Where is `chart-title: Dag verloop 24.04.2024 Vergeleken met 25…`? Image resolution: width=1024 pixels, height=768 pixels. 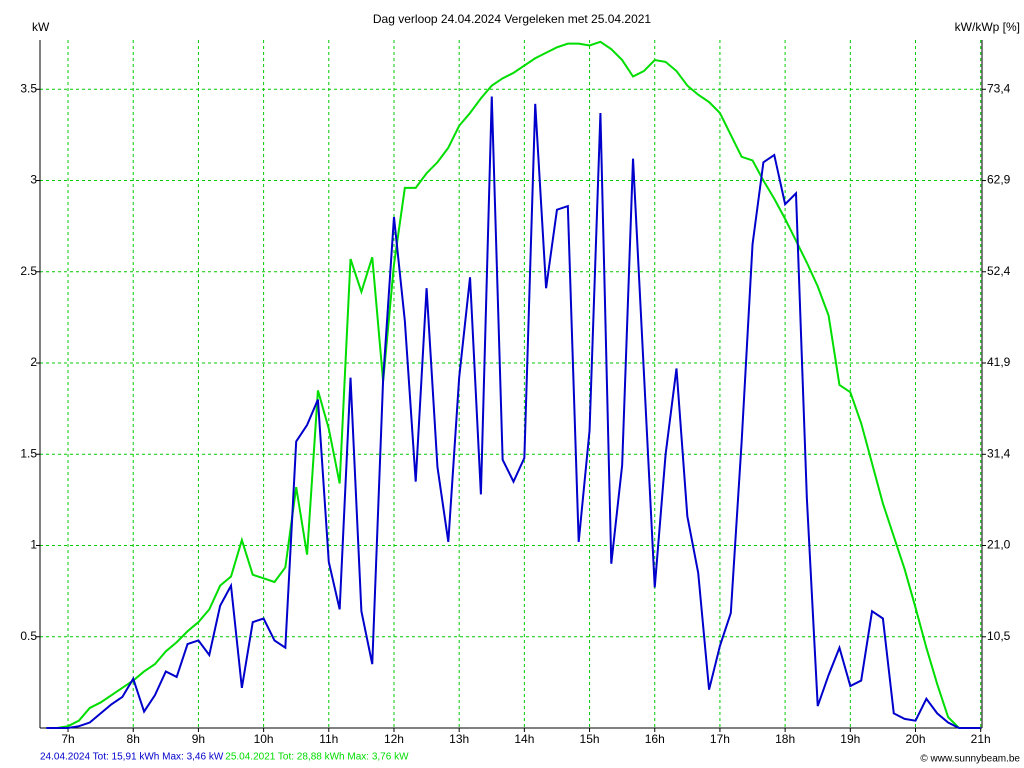 chart-title: Dag verloop 24.04.2024 Vergeleken met 25… is located at coordinates (512, 19).